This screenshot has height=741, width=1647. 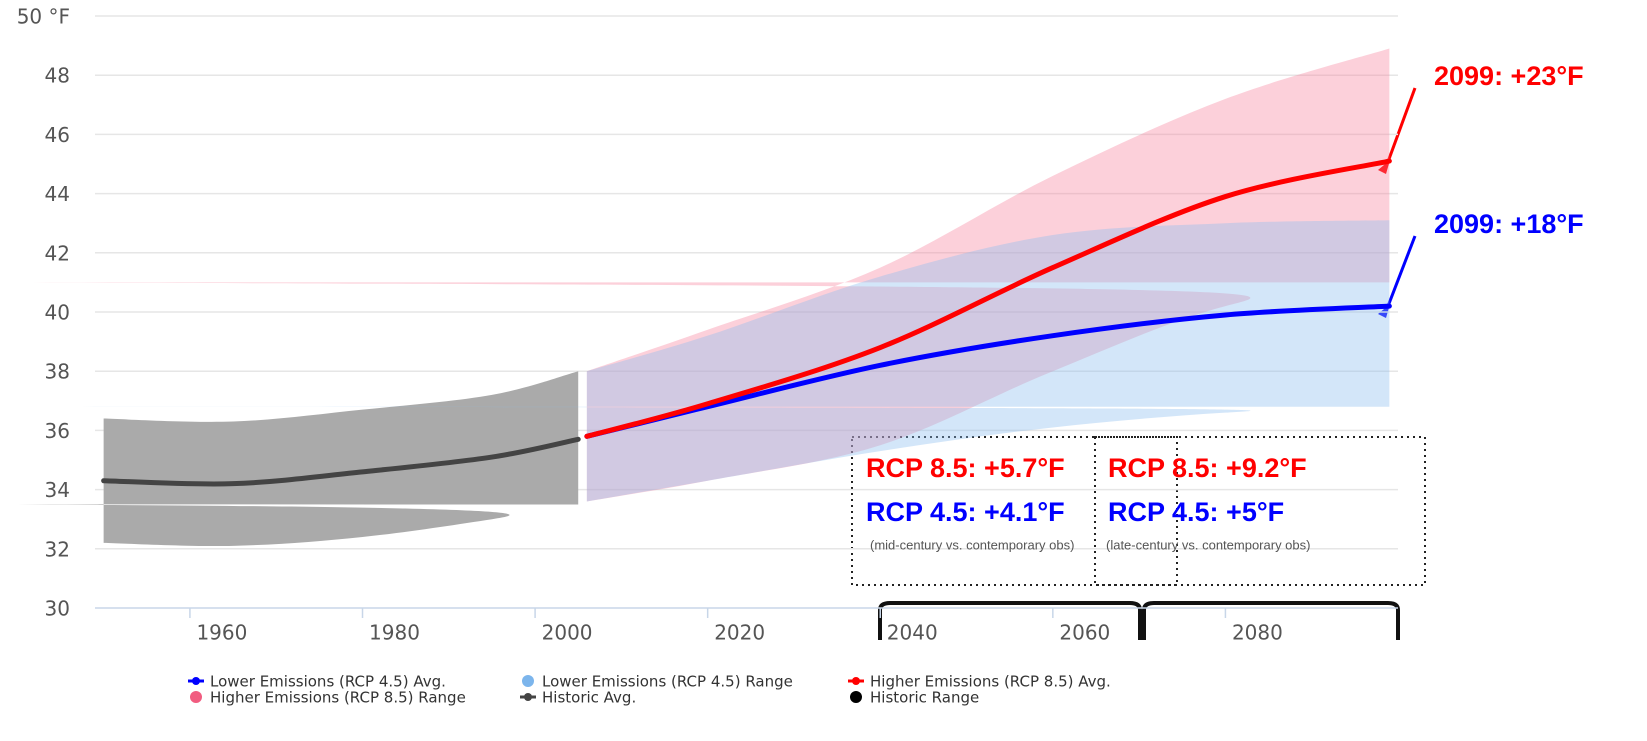 What do you see at coordinates (57, 490) in the screenshot?
I see `y-tick-label: 34` at bounding box center [57, 490].